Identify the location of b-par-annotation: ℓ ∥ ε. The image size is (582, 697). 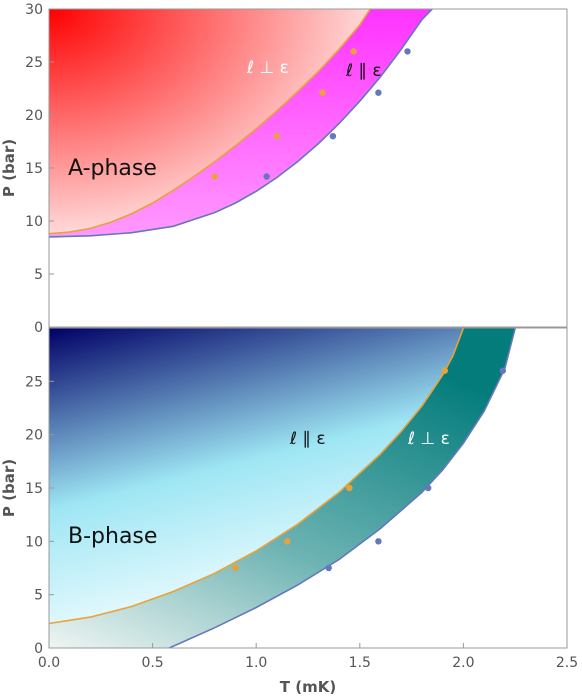
(307, 439).